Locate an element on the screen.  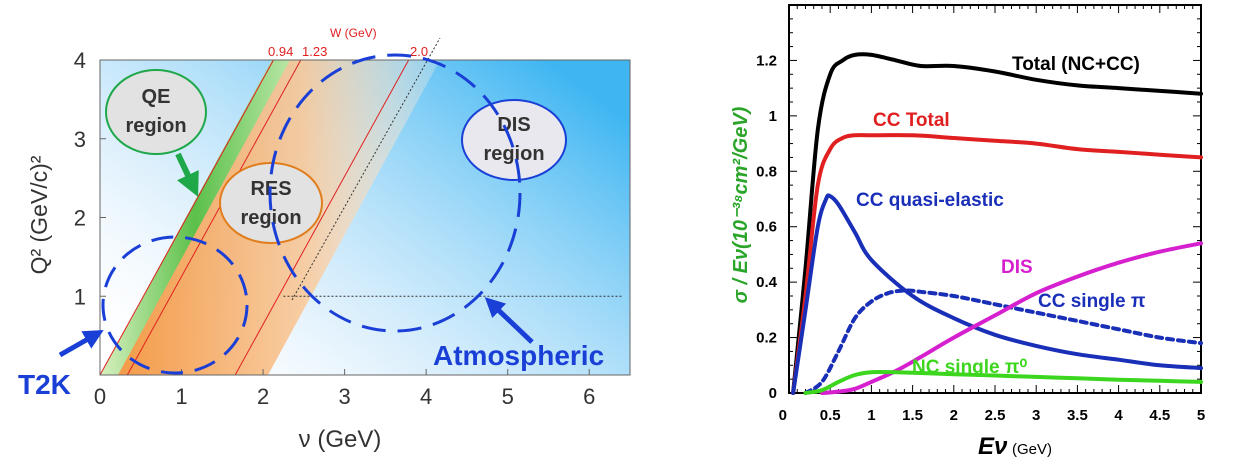
w-line-label: 1.23 is located at coordinates (314, 51).